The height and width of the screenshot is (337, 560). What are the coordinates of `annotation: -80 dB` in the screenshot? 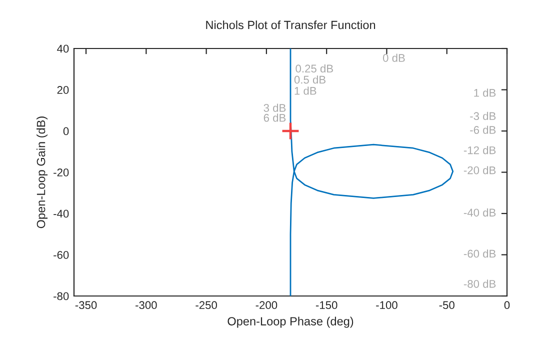 It's located at (480, 284).